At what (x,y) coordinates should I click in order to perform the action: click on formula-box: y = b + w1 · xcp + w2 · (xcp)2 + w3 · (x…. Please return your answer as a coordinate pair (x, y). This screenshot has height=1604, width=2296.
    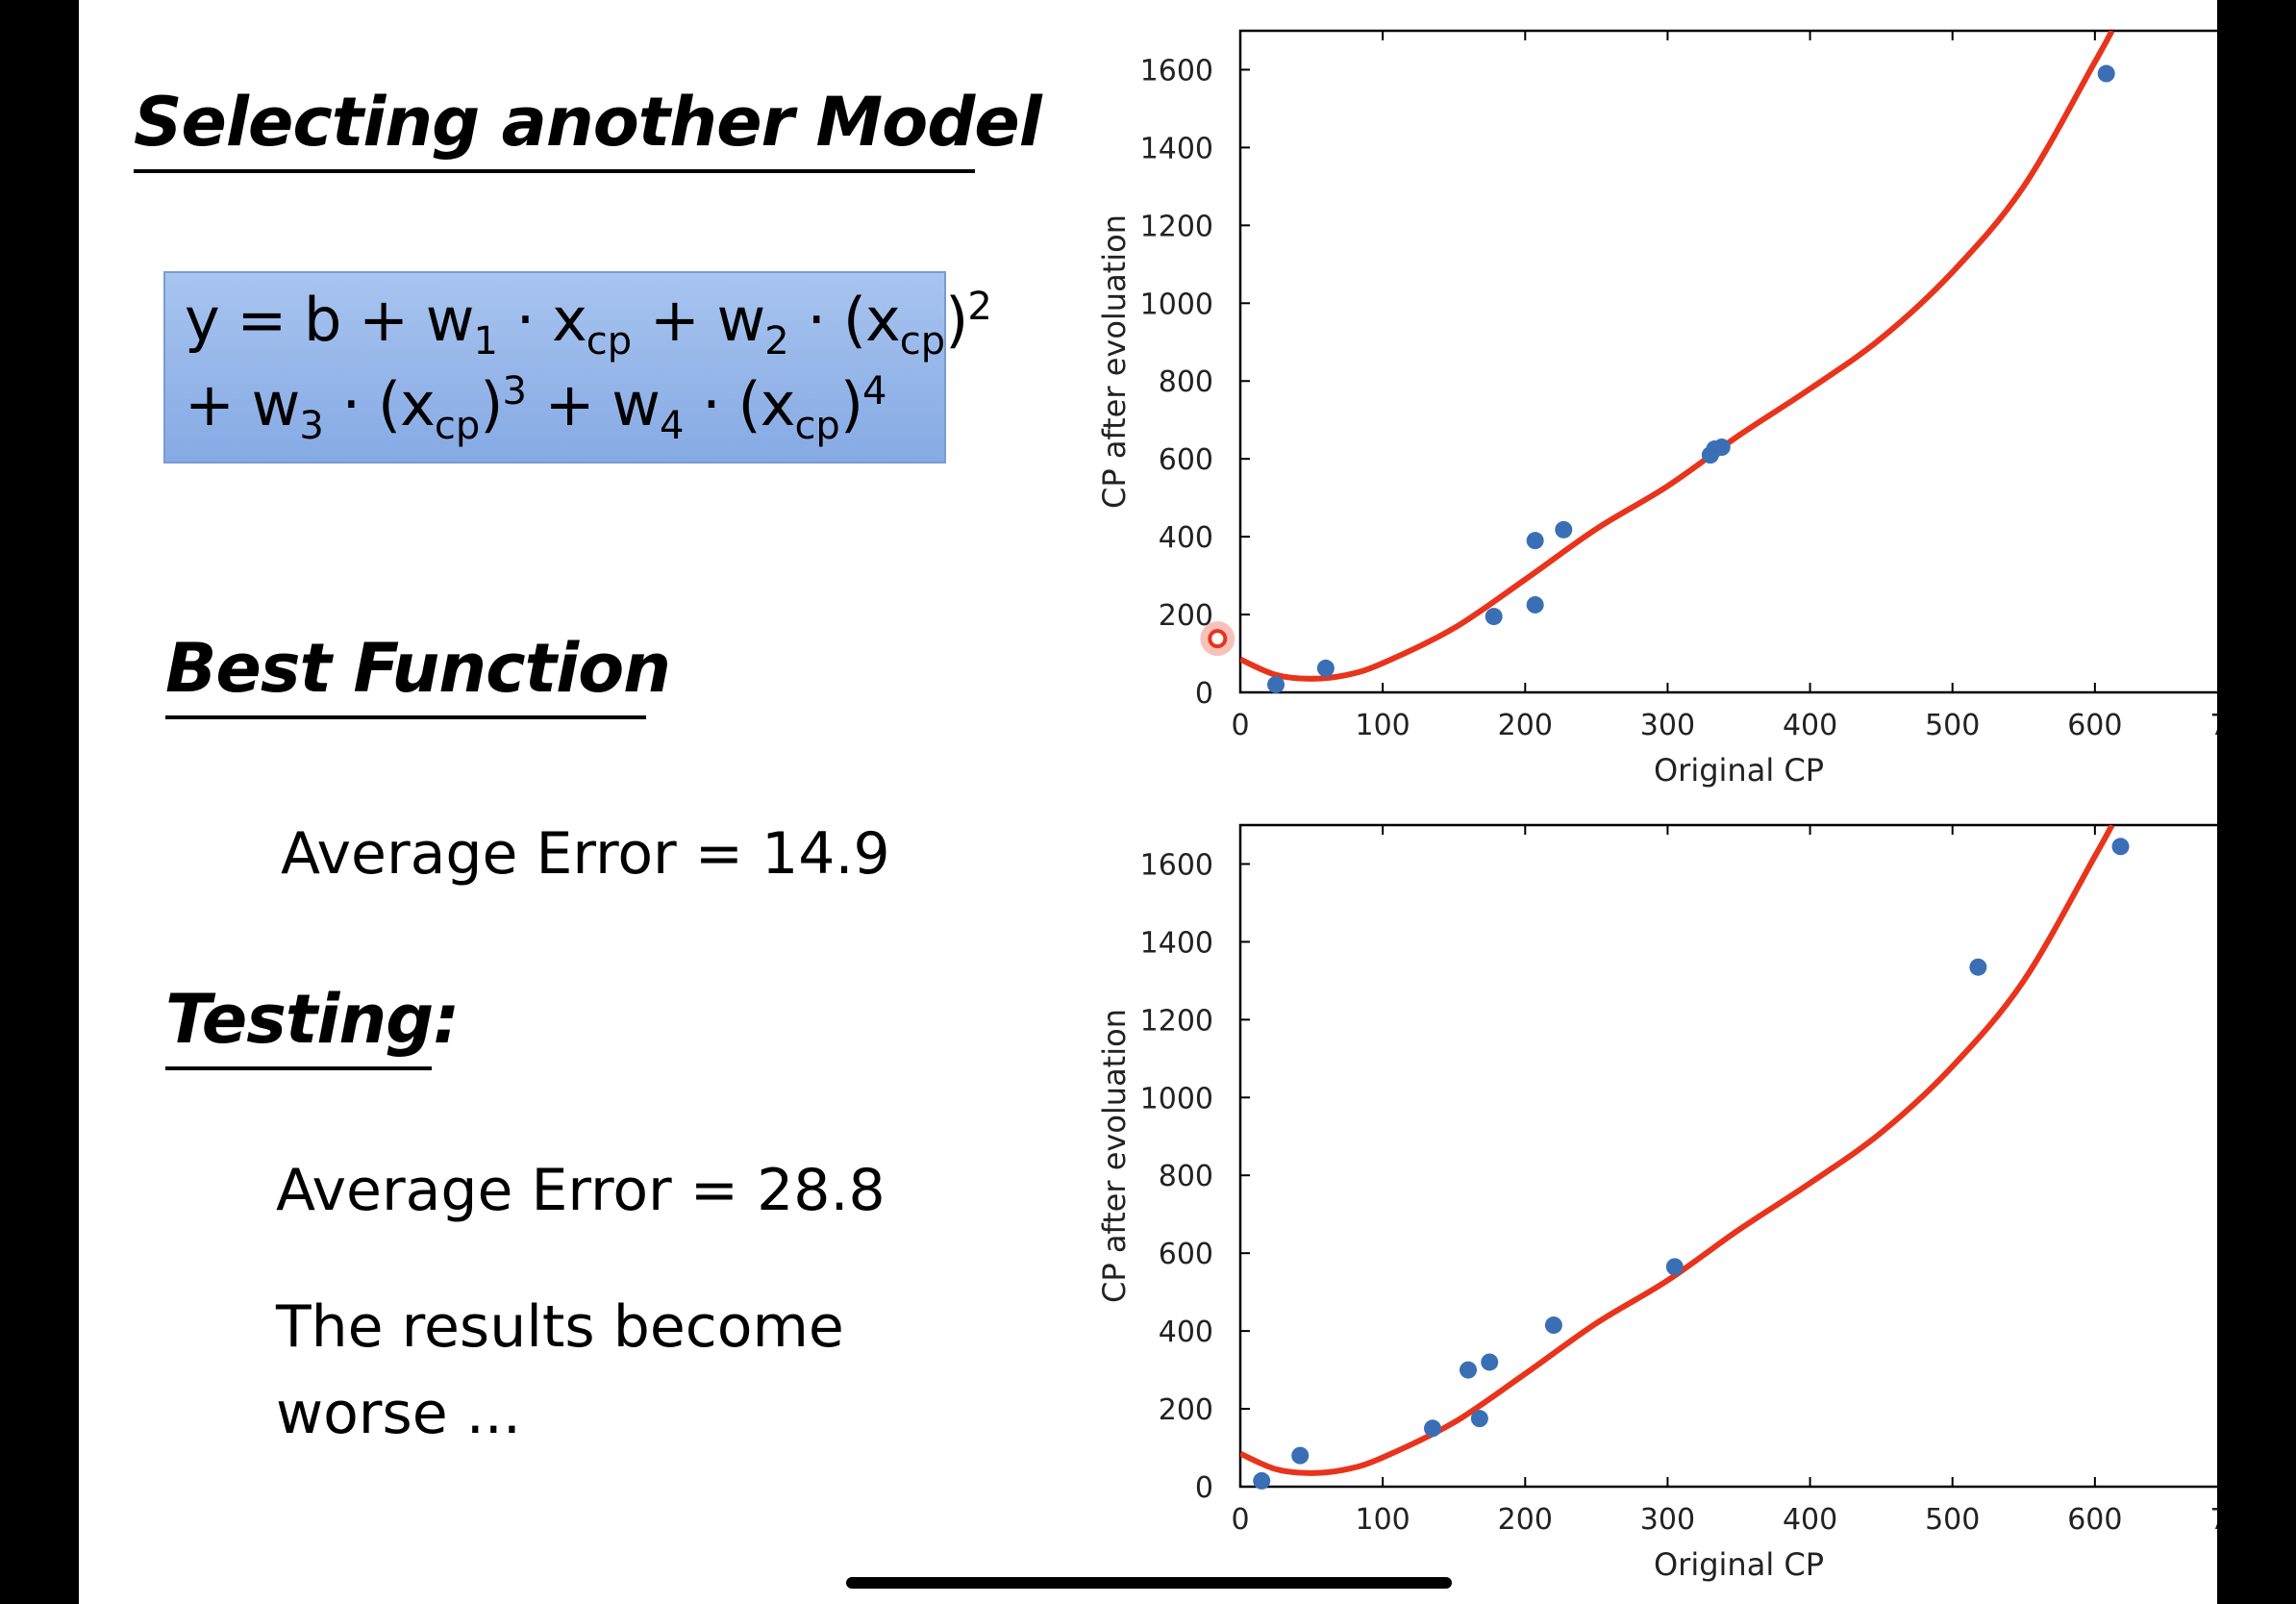
    Looking at the image, I should click on (577, 367).